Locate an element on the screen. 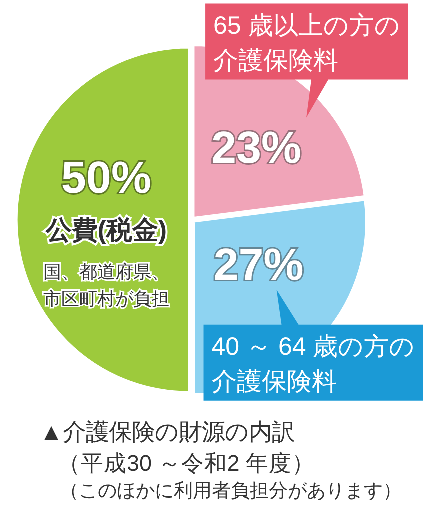  annotation: （このほかに利用者負担分があります） is located at coordinates (231, 490).